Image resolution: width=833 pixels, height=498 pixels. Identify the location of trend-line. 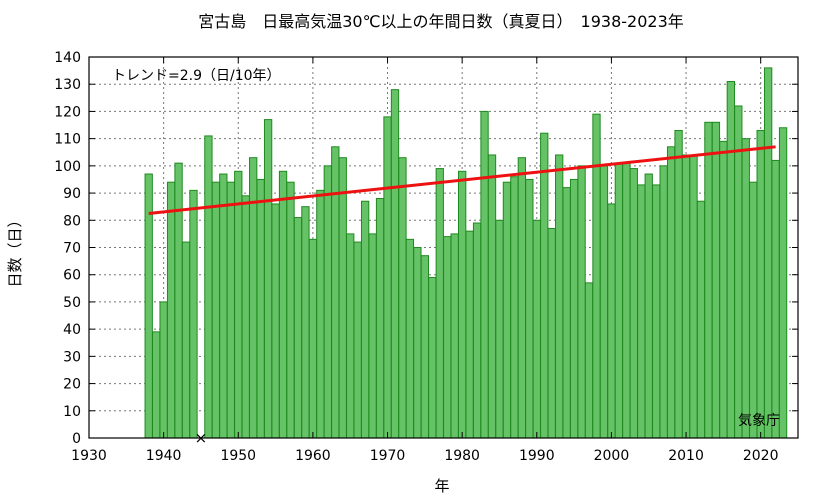
(462, 180).